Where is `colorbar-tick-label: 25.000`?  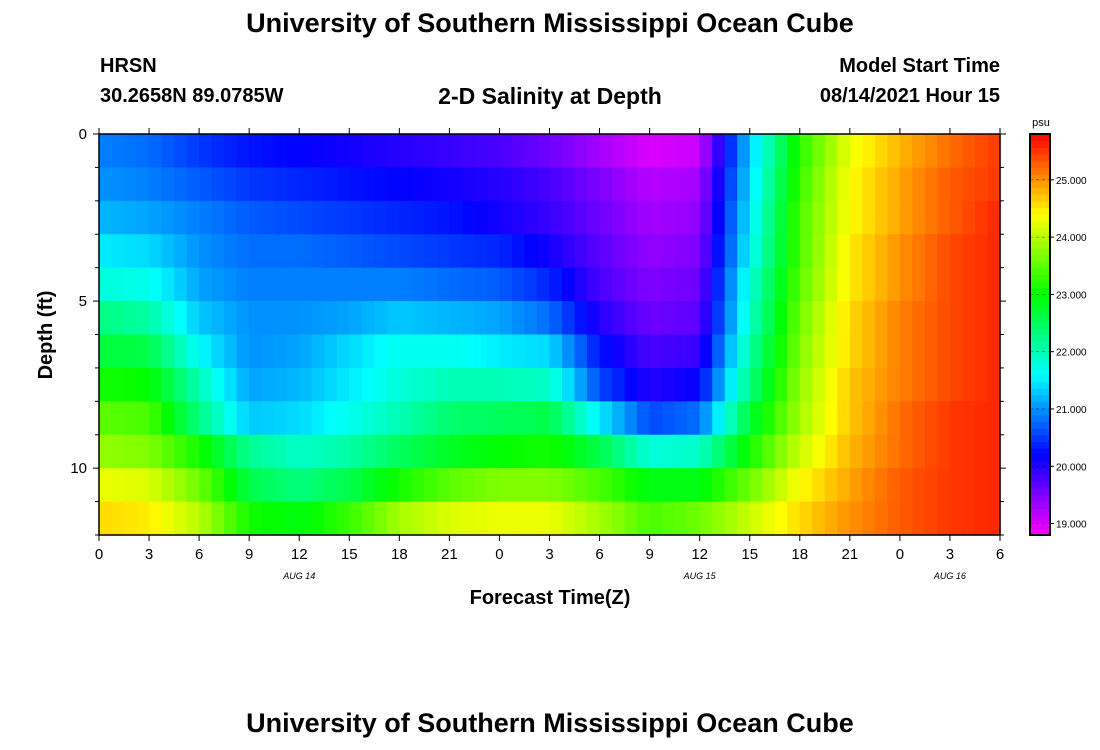 colorbar-tick-label: 25.000 is located at coordinates (1071, 181).